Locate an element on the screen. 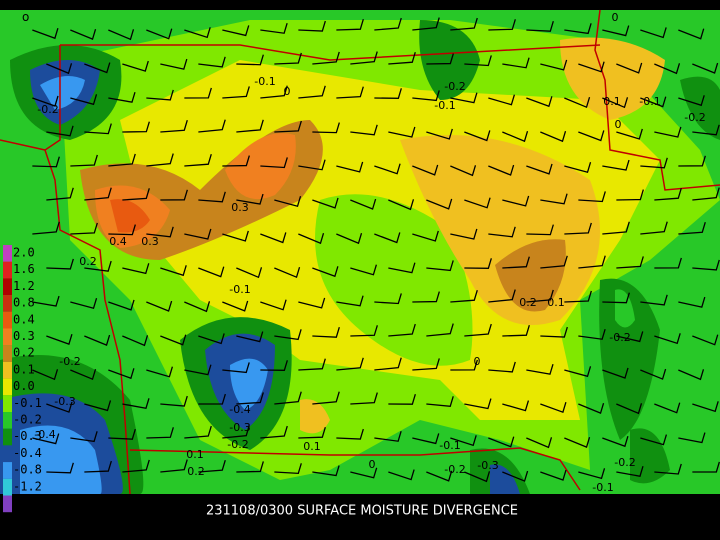 The height and width of the screenshot is (540, 720). contour-label: -0.4 is located at coordinates (239, 409).